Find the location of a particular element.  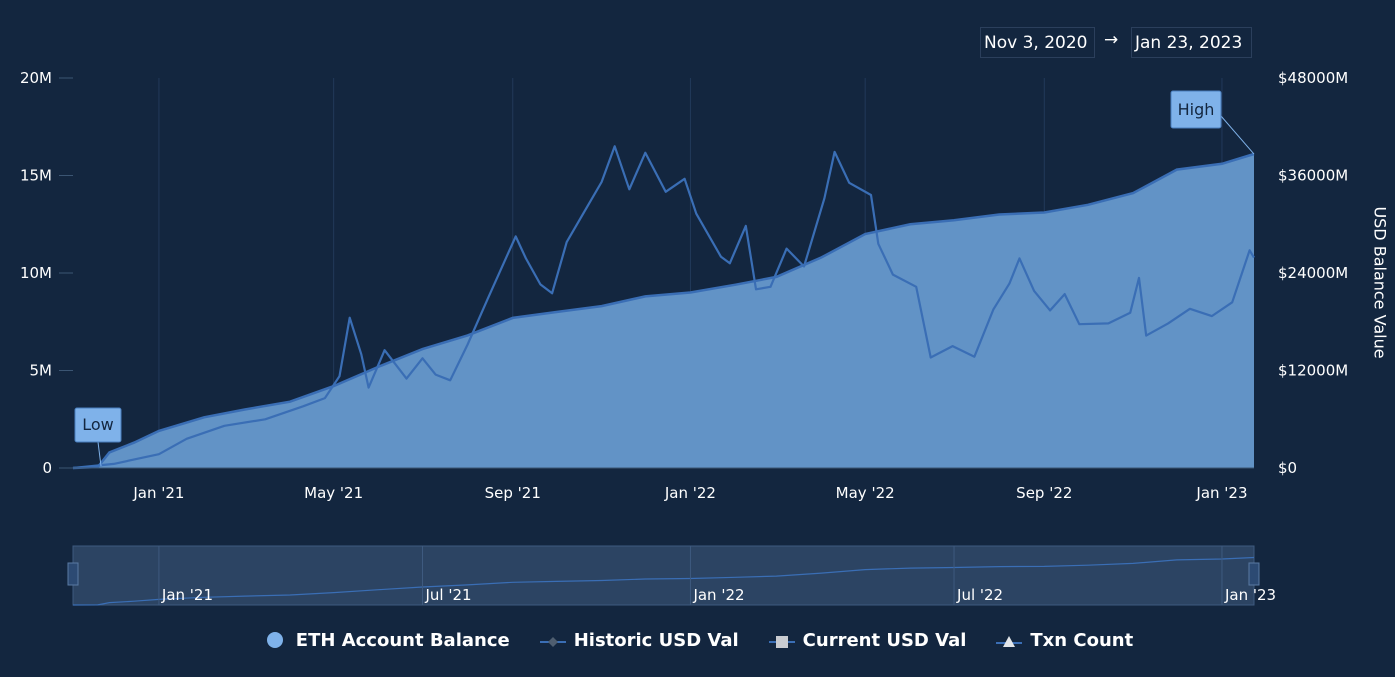

y-right-tick-label: $0 is located at coordinates (1287, 468).